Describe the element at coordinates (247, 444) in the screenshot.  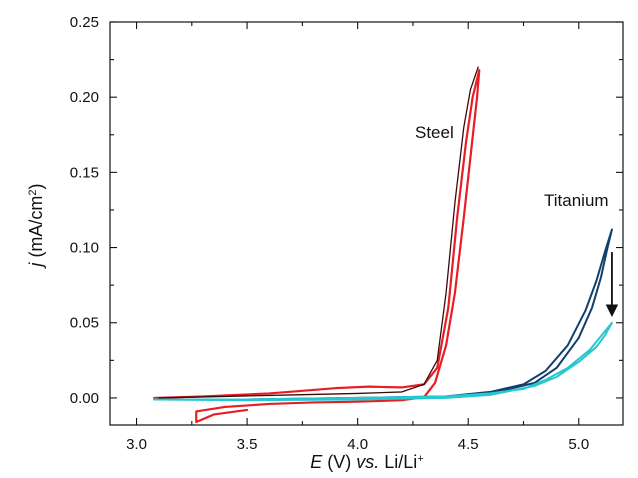
I see `x-tick-label: 3.5` at that location.